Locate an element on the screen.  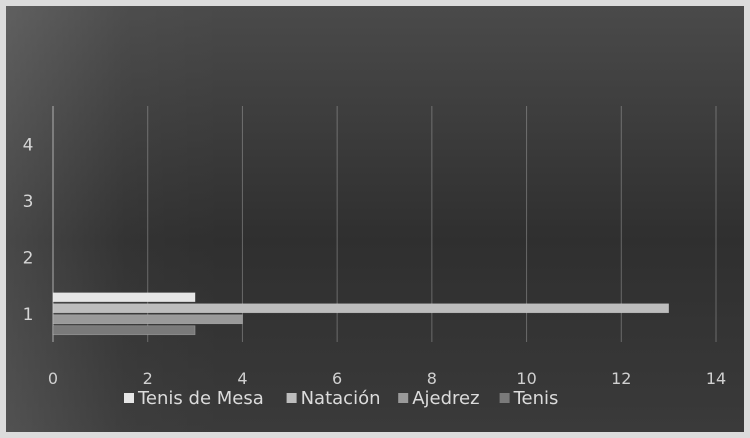
y-tick-label-4: 4 is located at coordinates (28, 145).